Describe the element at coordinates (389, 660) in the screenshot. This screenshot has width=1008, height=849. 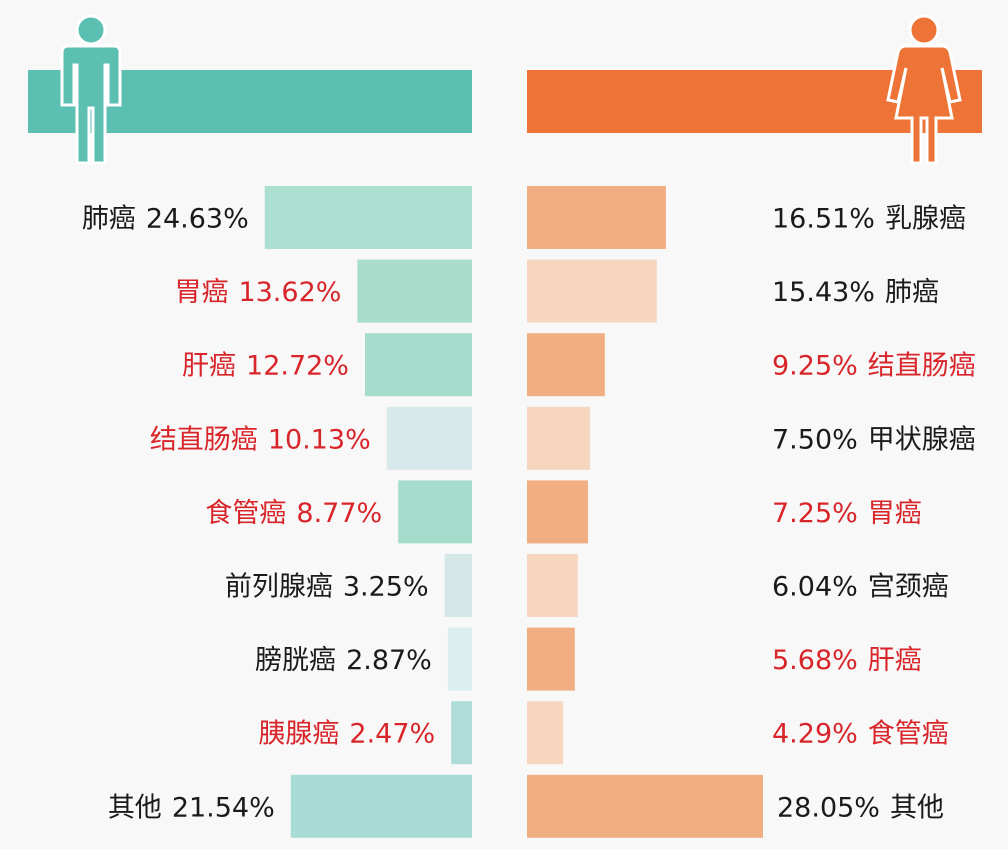
I see `male-value-label: 2.87%` at that location.